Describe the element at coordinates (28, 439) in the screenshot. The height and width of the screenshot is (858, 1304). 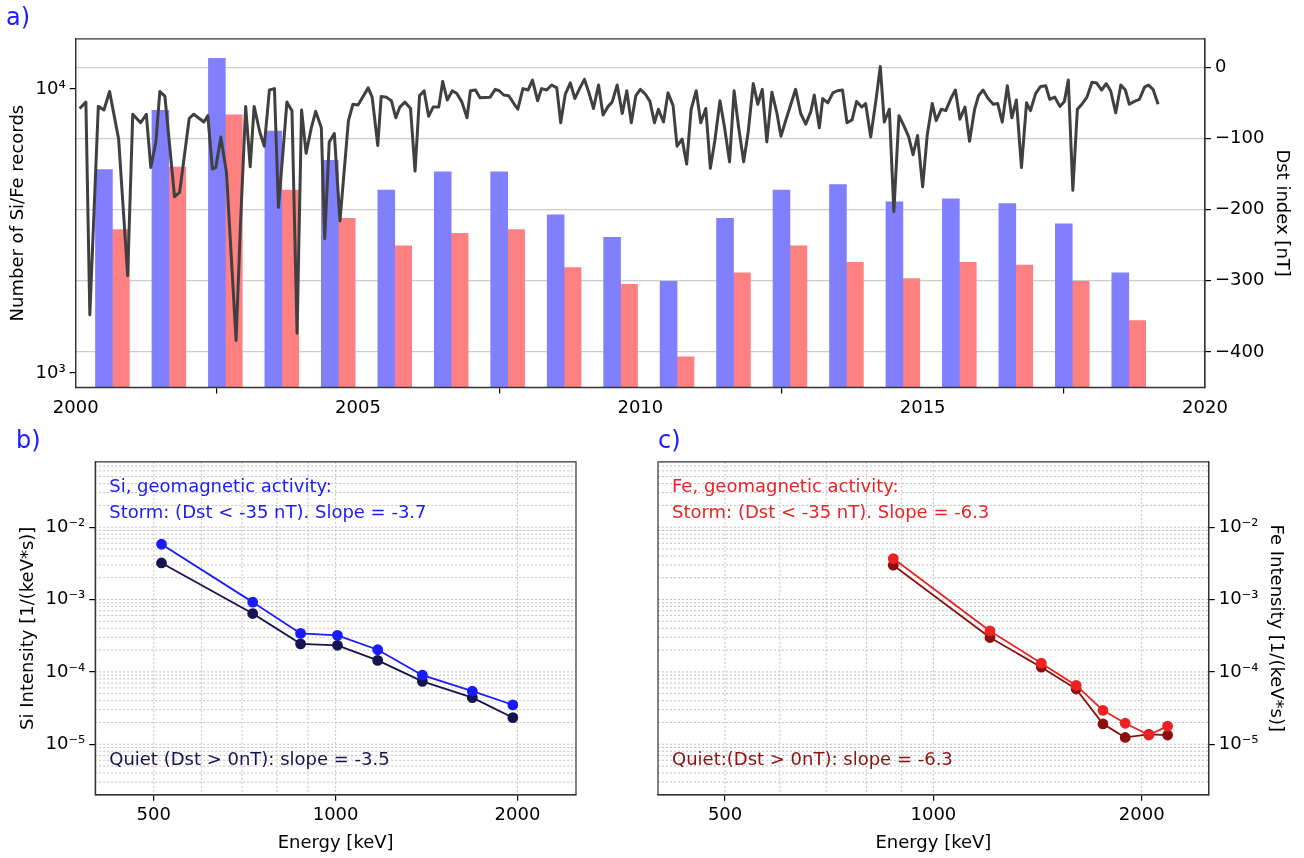
I see `chart-title: b)` at that location.